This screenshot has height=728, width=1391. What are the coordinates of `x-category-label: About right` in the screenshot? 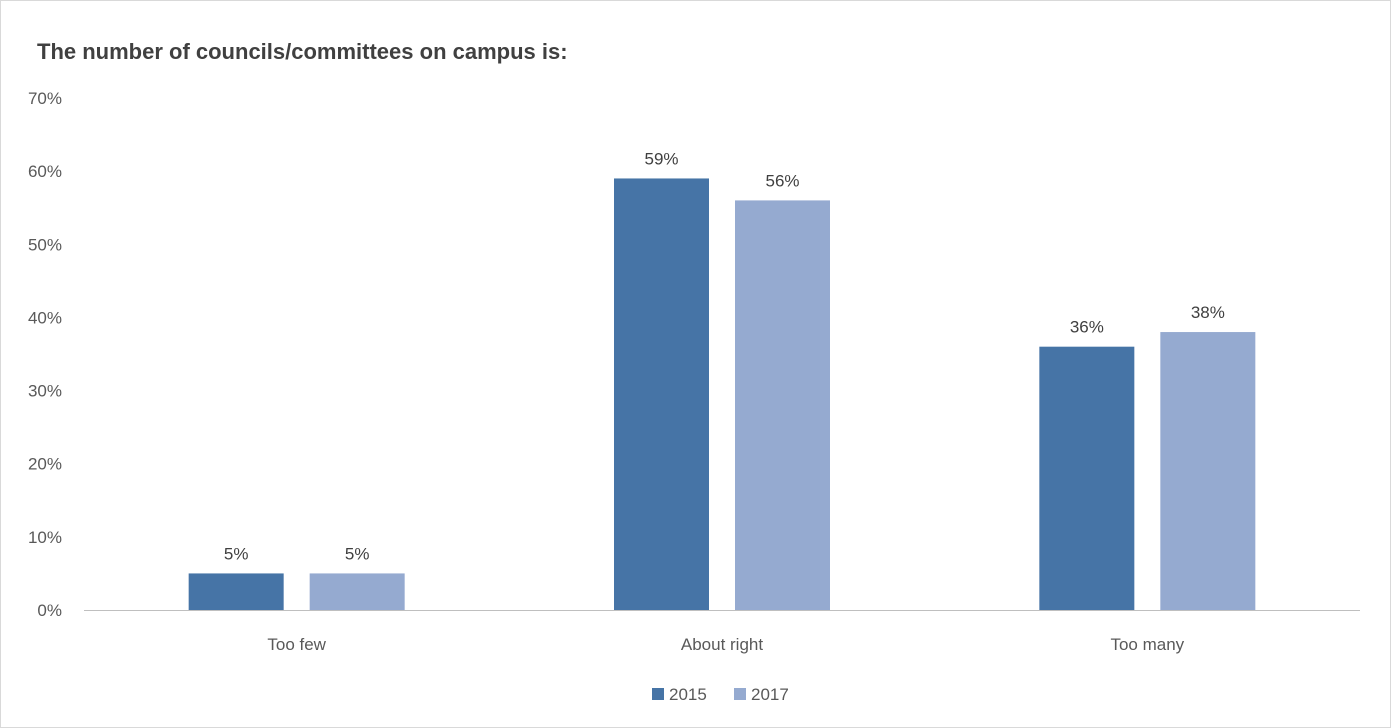 It's located at (722, 644).